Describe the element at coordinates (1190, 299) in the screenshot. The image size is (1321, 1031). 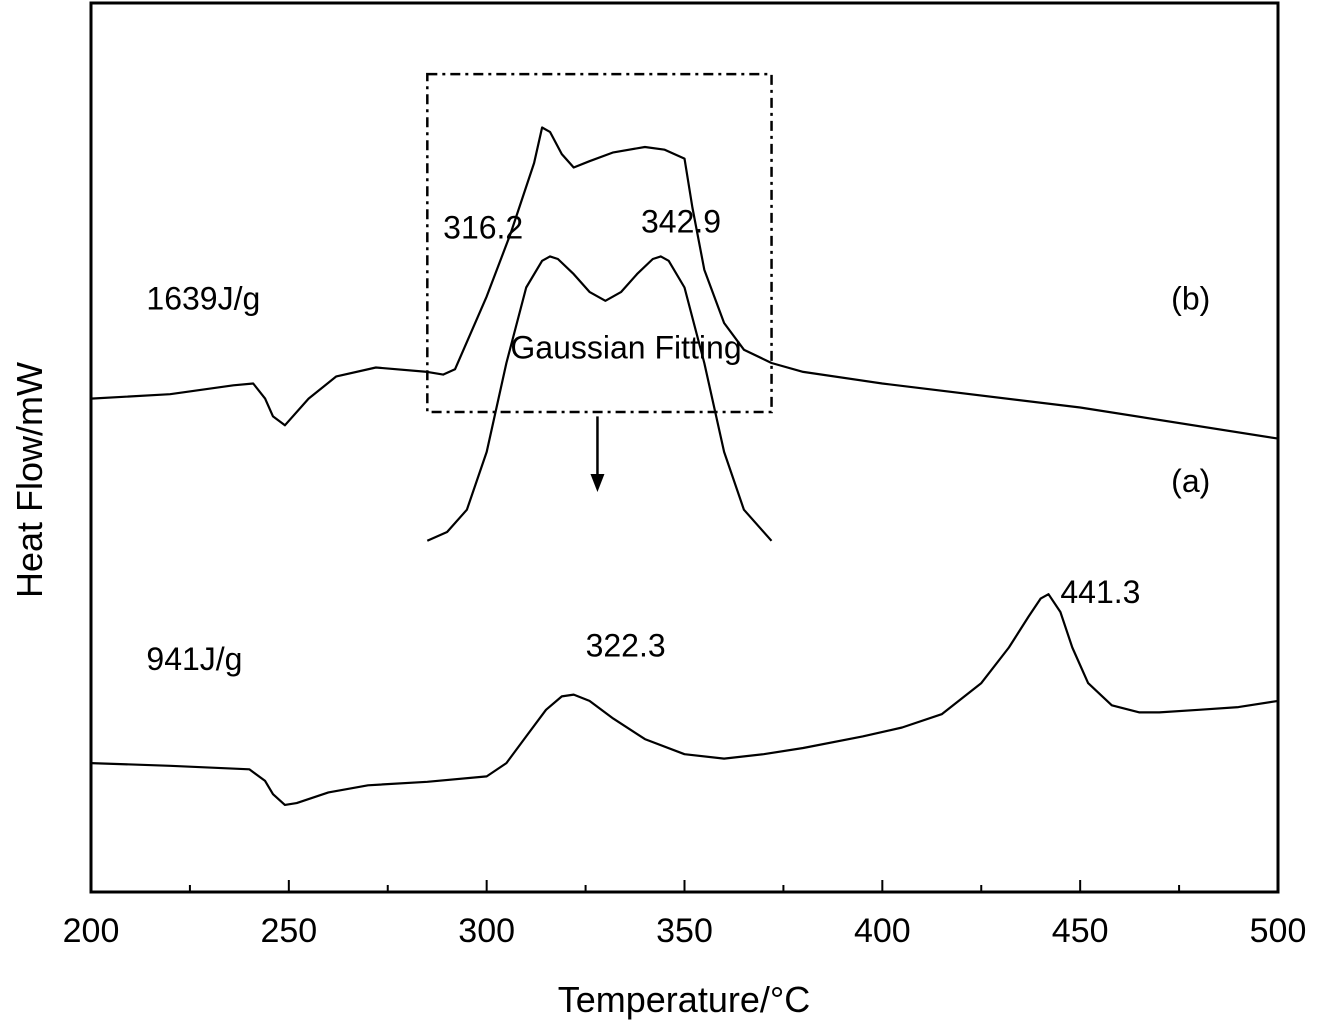
I see `annotation-b: (b)` at that location.